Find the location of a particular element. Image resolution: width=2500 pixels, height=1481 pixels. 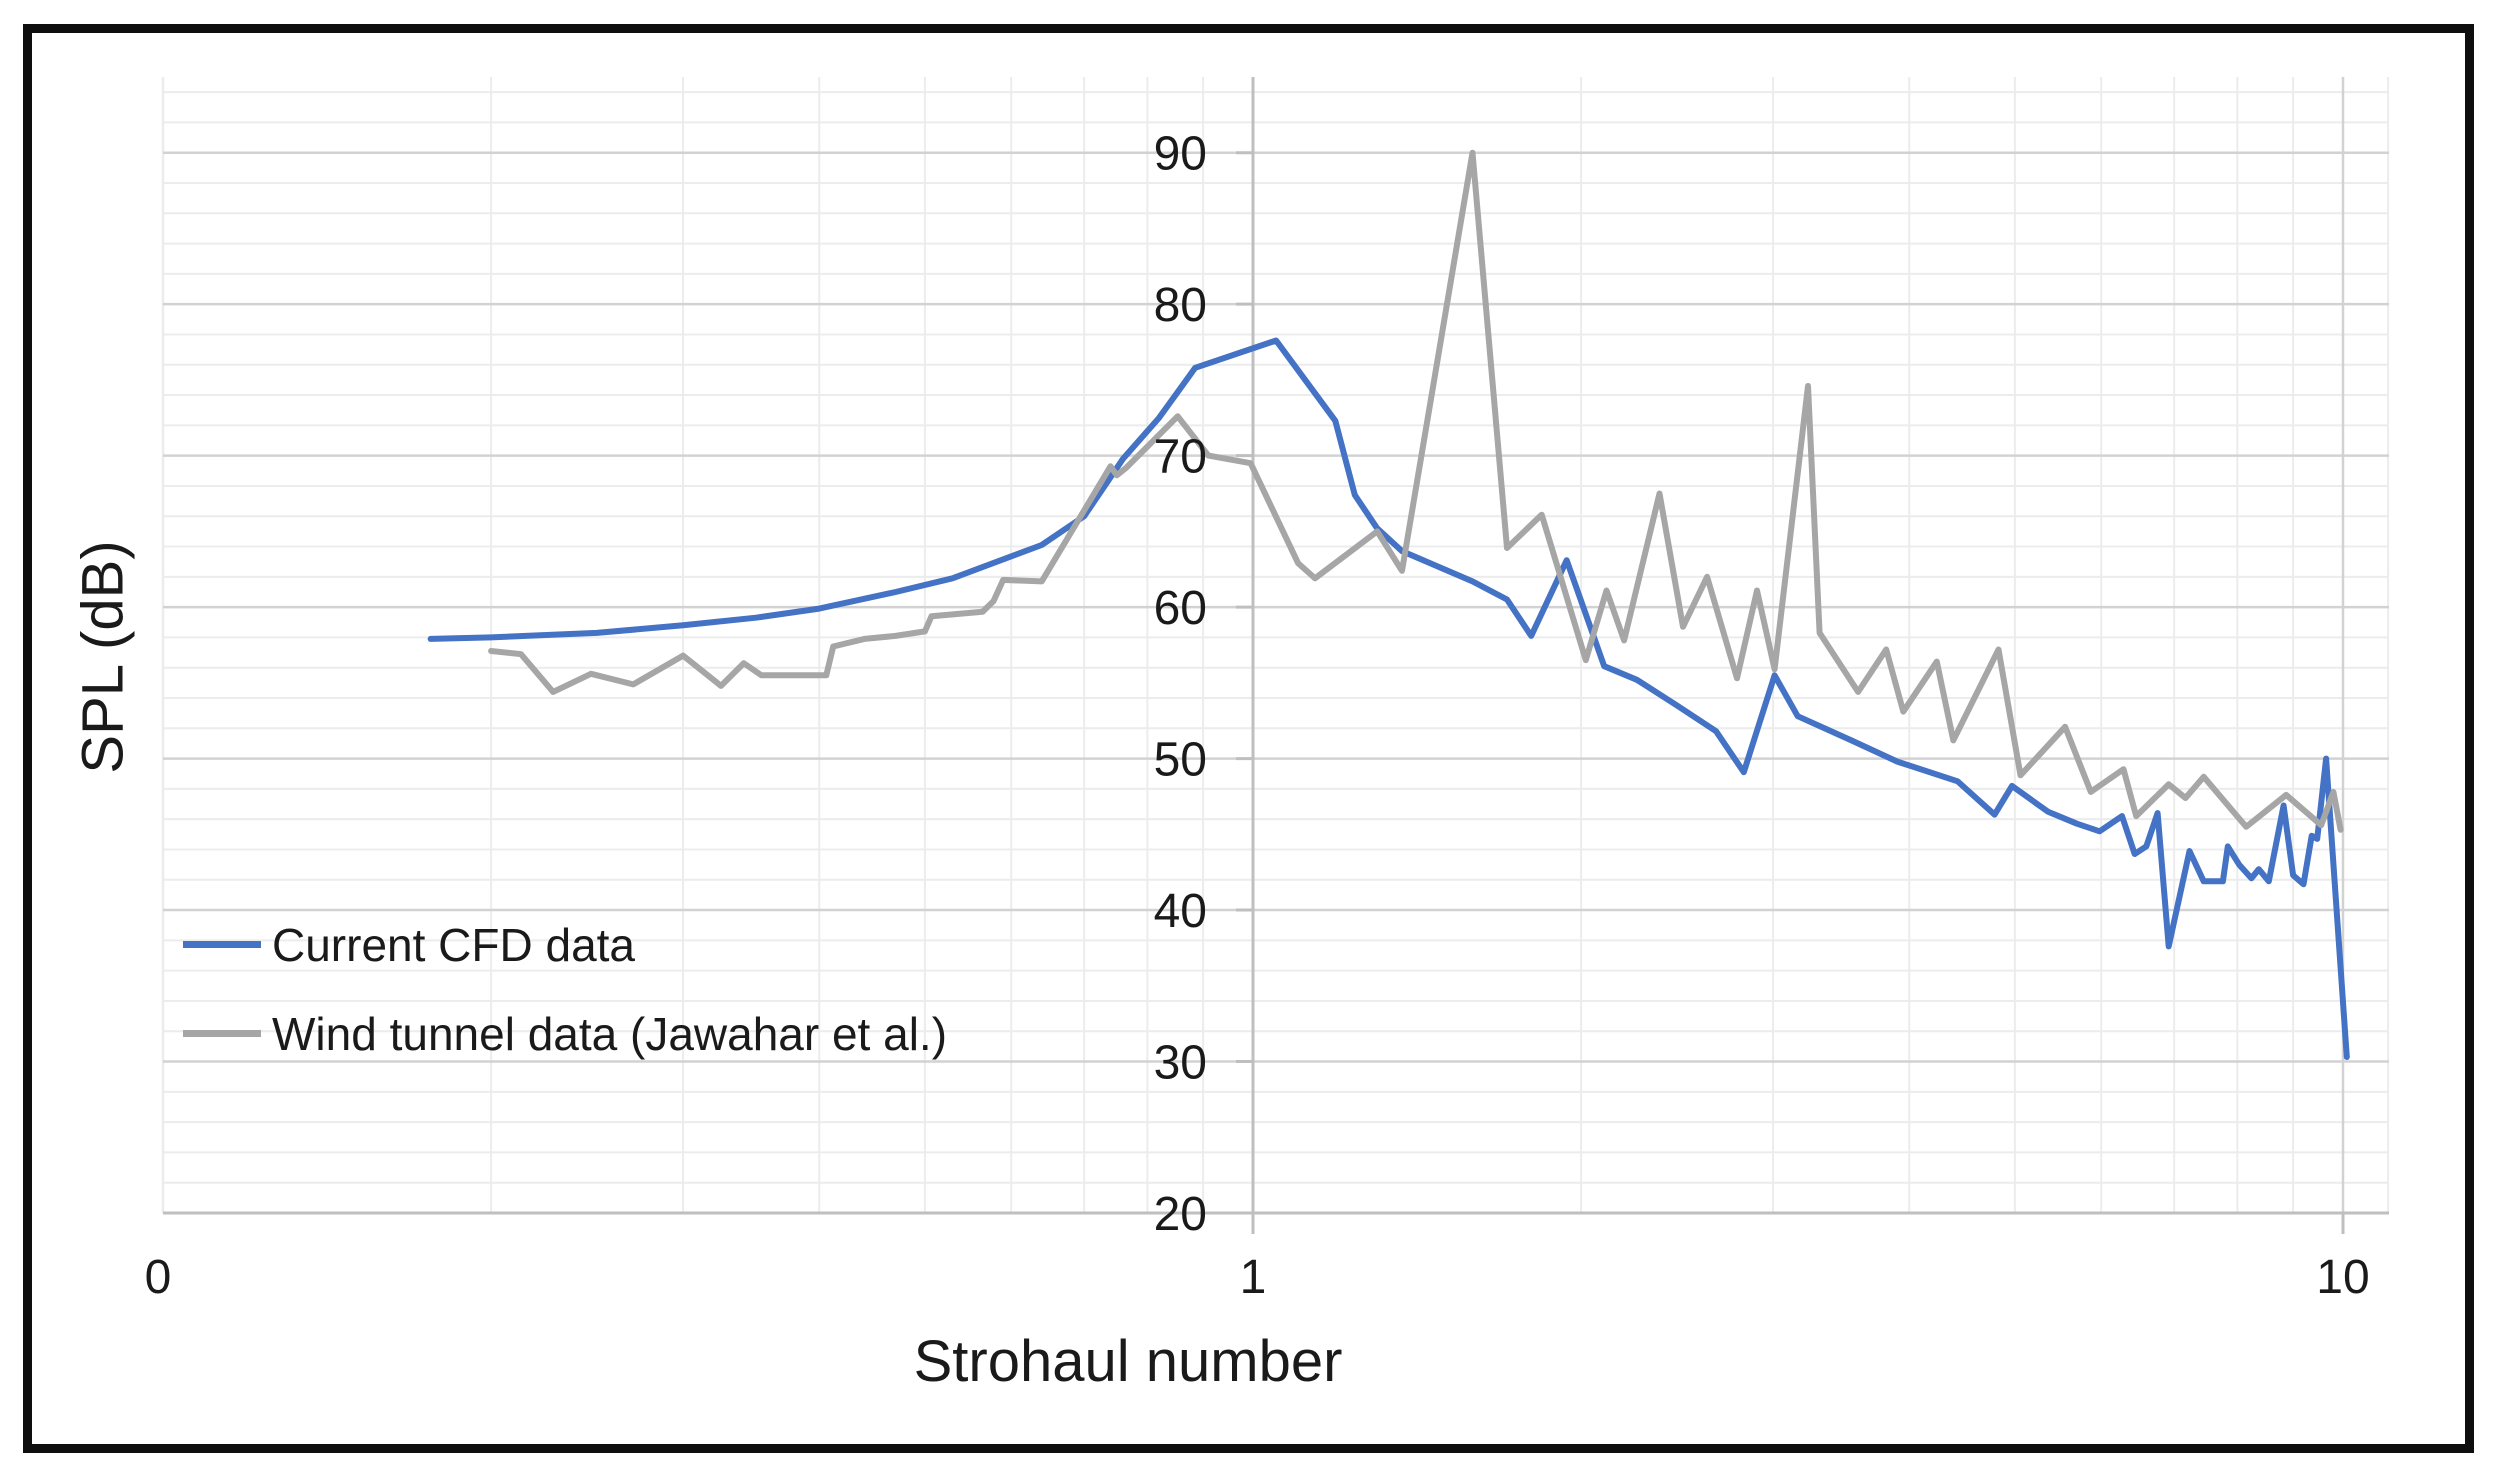

y-tick-label: 90 is located at coordinates (1180, 154).